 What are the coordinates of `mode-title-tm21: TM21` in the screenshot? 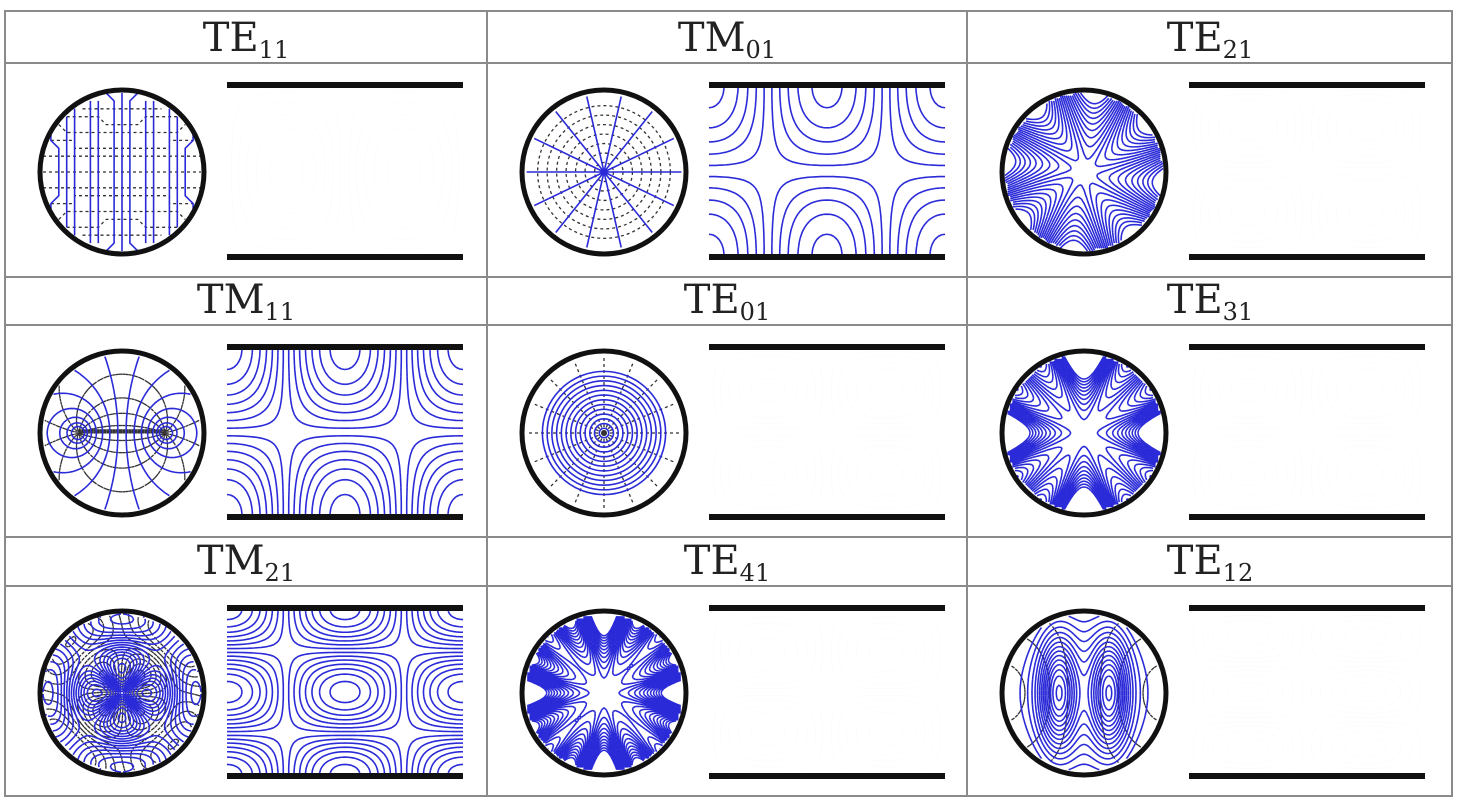 It's located at (246, 562).